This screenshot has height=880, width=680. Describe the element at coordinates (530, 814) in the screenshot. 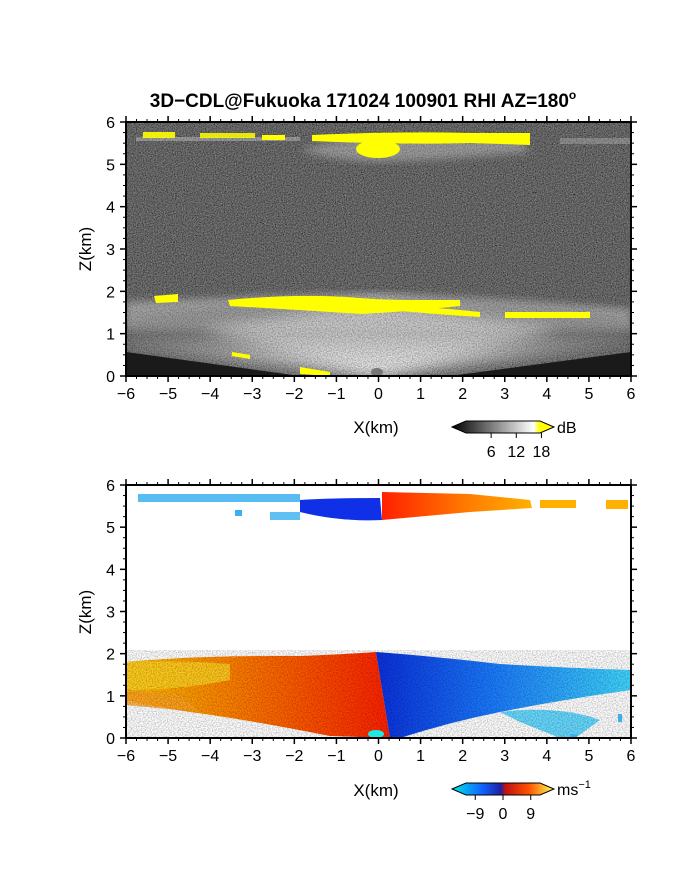

I see `colorbar-tick-label: 9` at that location.